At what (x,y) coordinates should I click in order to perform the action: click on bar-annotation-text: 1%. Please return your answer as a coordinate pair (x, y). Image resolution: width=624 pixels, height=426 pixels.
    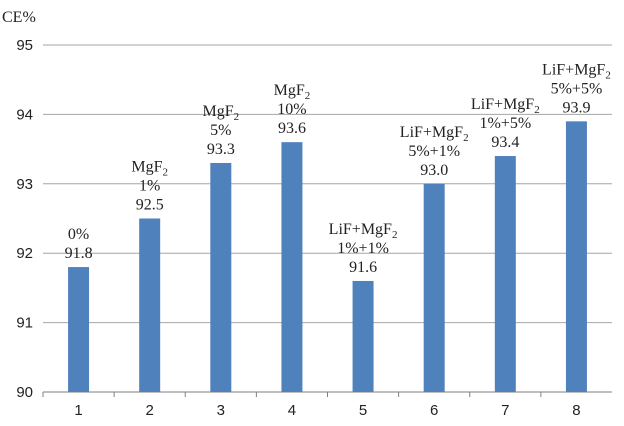
    Looking at the image, I should click on (149, 186).